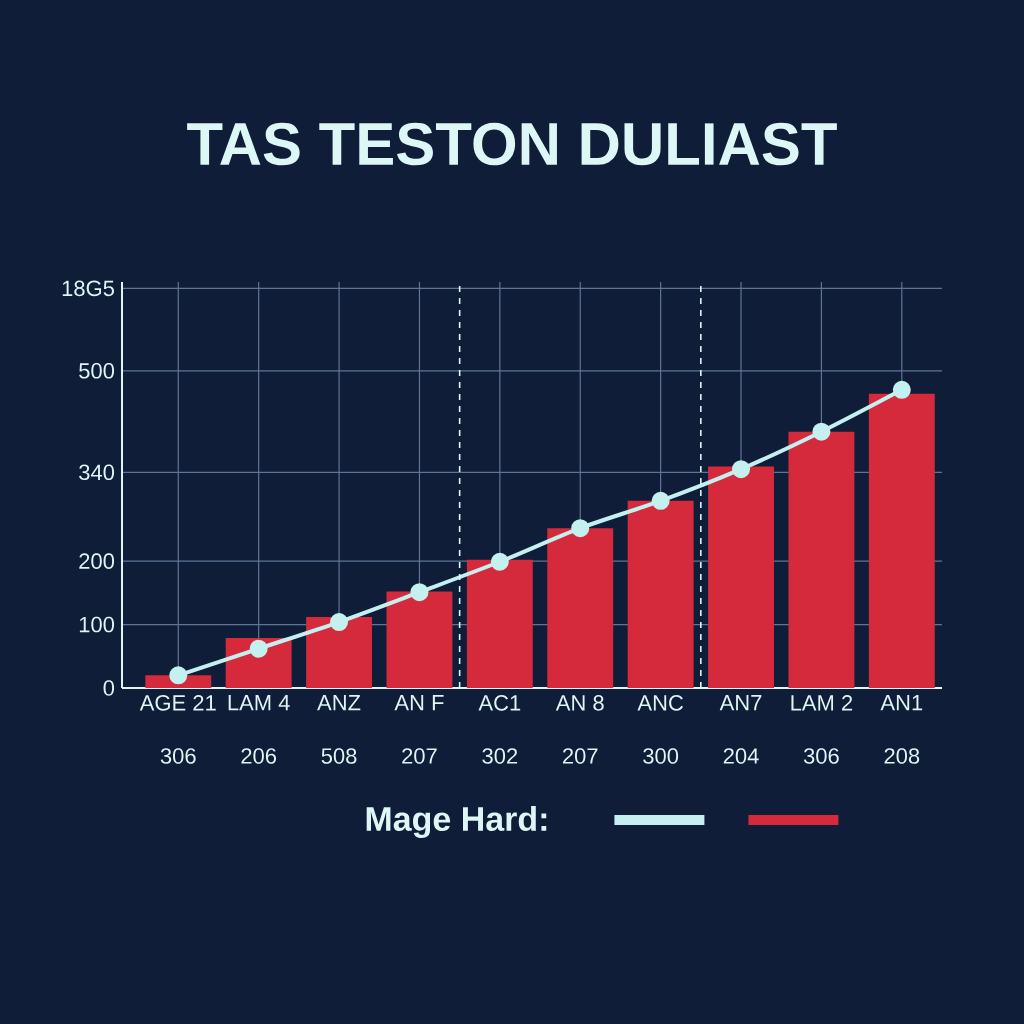 This screenshot has width=1024, height=1024. What do you see at coordinates (660, 703) in the screenshot?
I see `x-tick-label: ANC` at bounding box center [660, 703].